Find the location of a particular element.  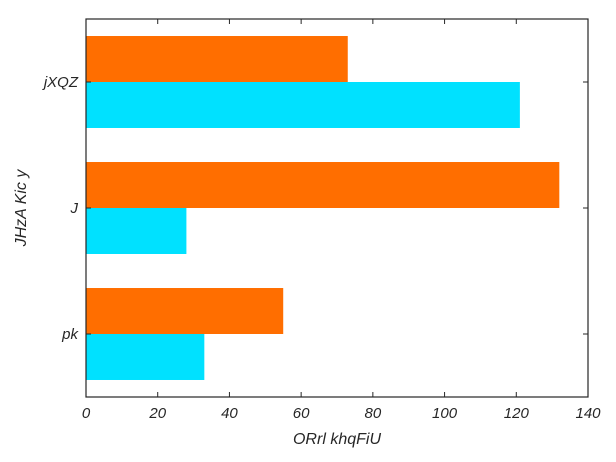

y-tick-label: jXQZ is located at coordinates (60, 82).